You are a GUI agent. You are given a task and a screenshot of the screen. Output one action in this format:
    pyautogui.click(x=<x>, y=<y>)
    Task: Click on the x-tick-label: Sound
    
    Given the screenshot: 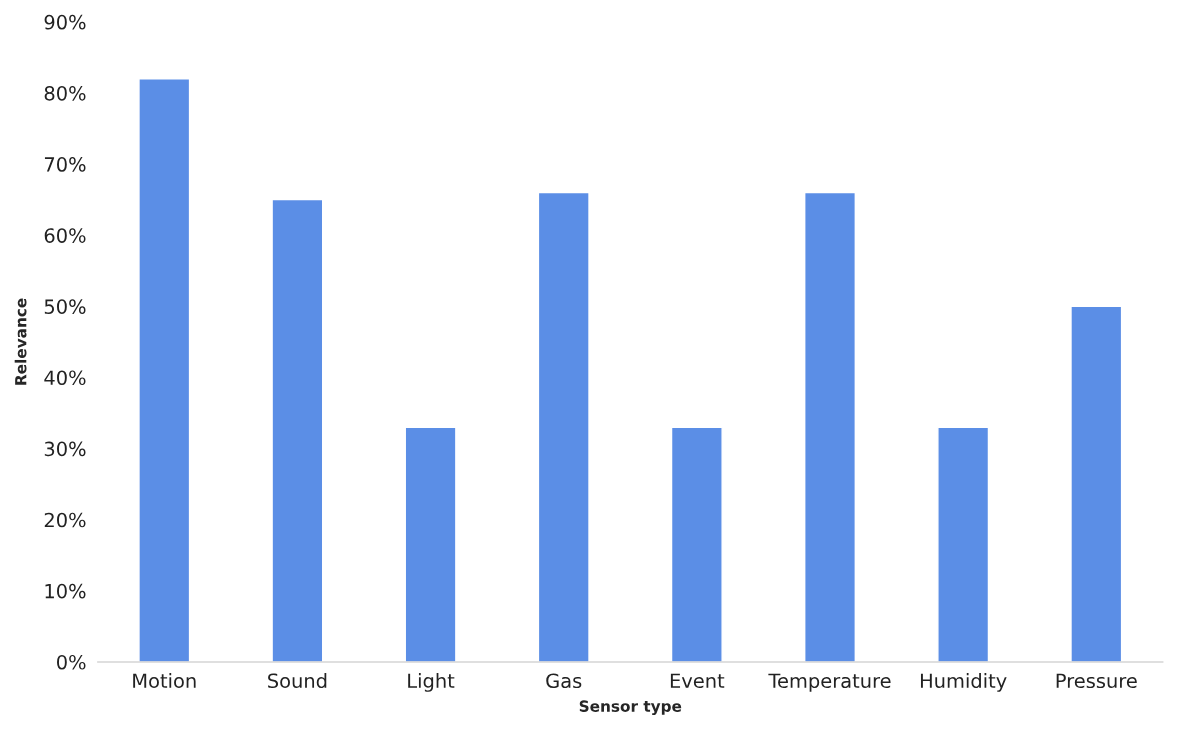 What is the action you would take?
    pyautogui.click(x=297, y=681)
    